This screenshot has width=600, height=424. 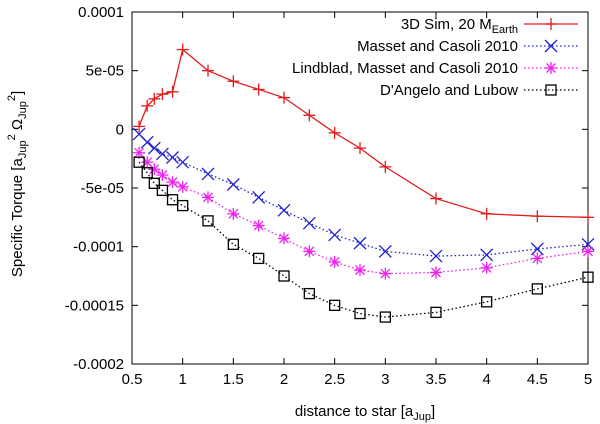 I want to click on x-tick-label: 3.5, so click(x=436, y=379).